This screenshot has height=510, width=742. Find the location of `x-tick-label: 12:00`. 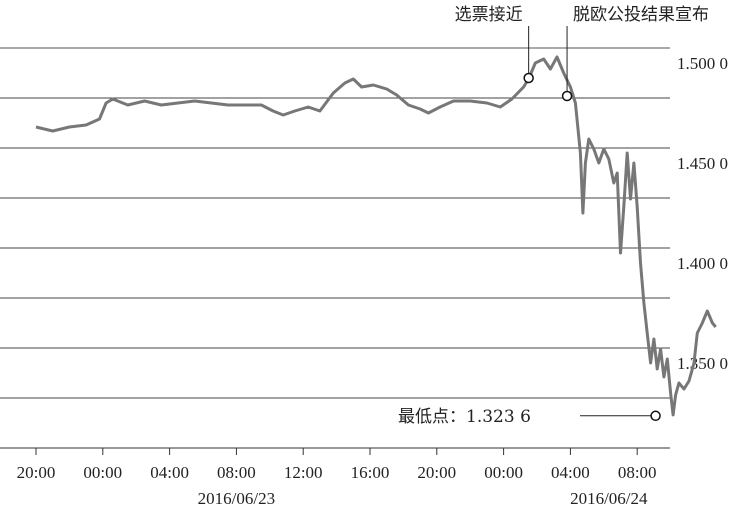

x-tick-label: 12:00 is located at coordinates (303, 472).